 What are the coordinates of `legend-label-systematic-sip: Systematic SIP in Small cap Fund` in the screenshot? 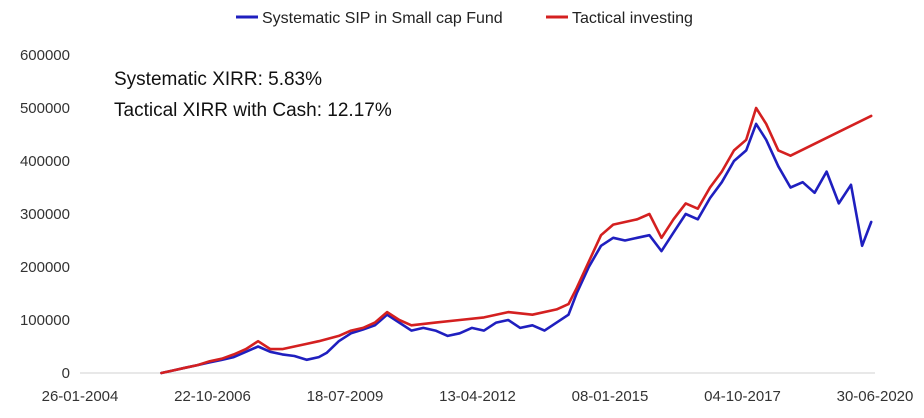 It's located at (382, 18).